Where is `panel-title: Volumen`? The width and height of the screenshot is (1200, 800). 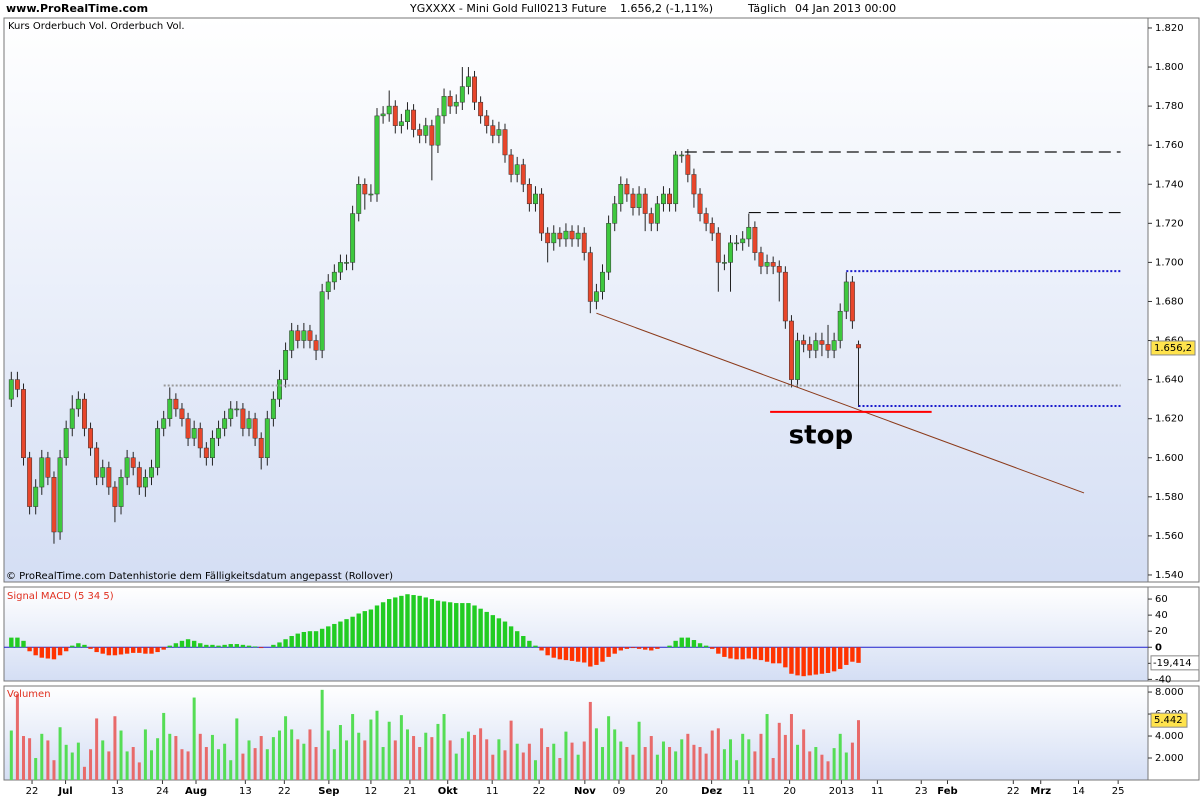 panel-title: Volumen is located at coordinates (29, 694).